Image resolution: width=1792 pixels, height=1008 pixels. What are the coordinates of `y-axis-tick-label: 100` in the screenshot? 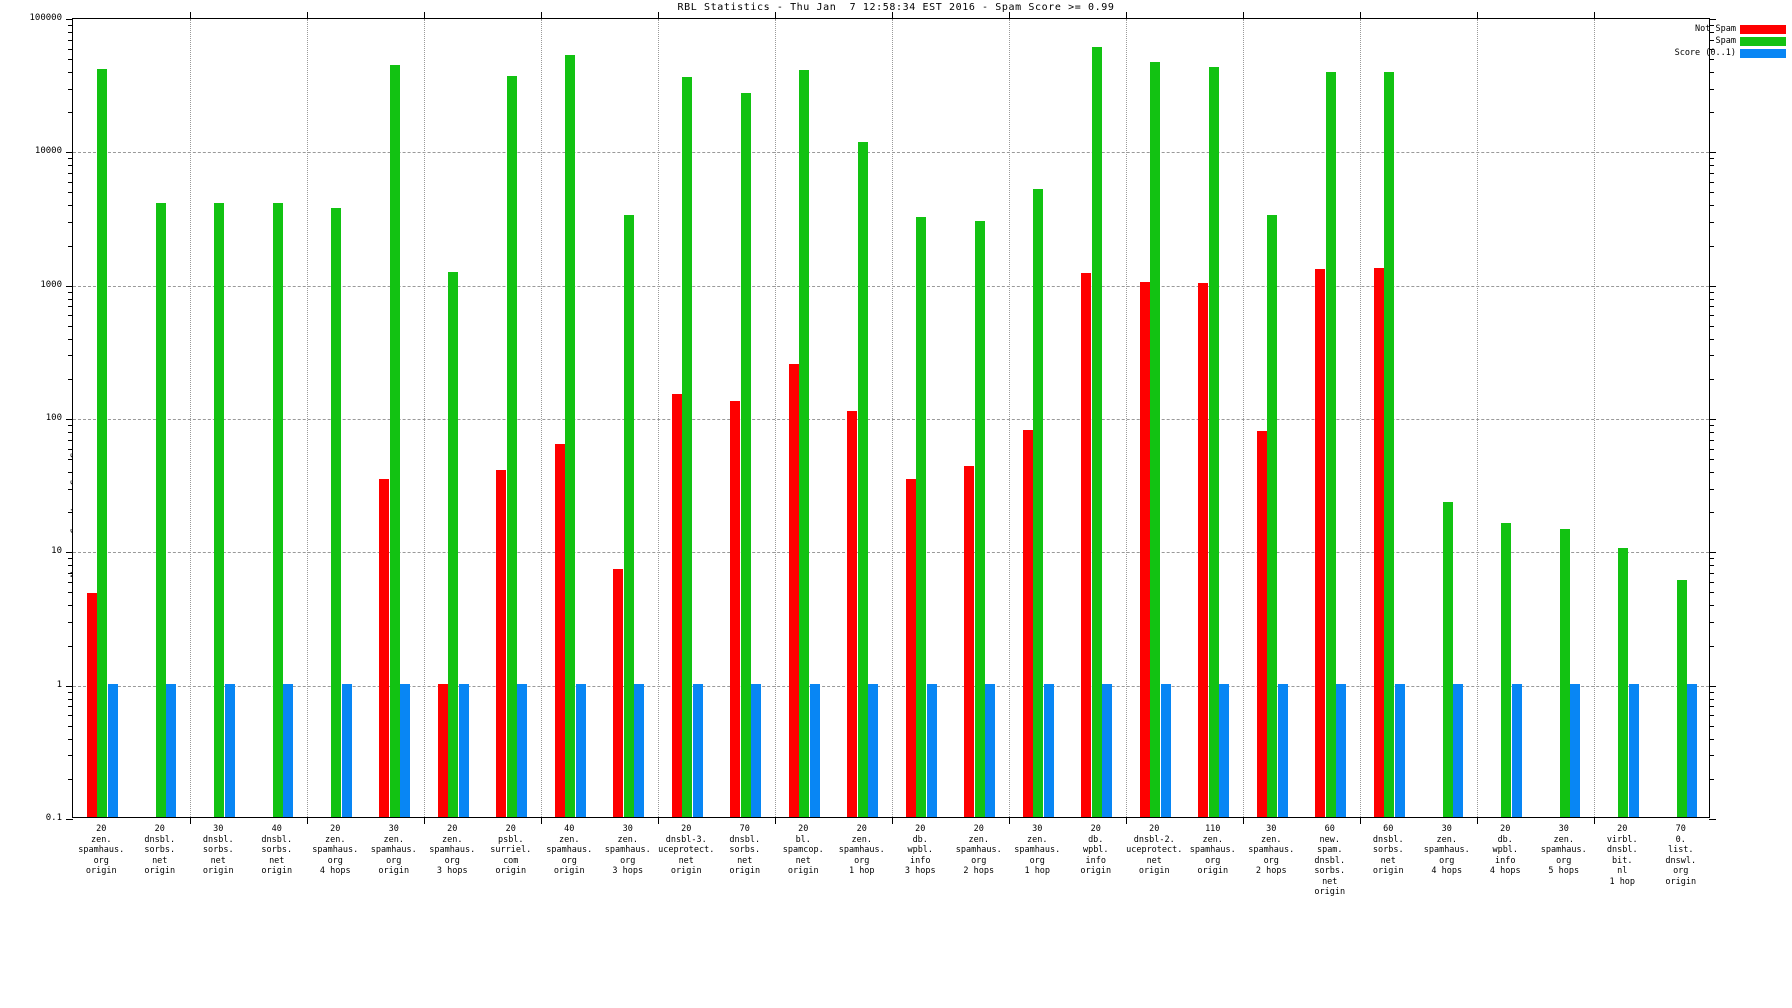 It's located at (53, 418).